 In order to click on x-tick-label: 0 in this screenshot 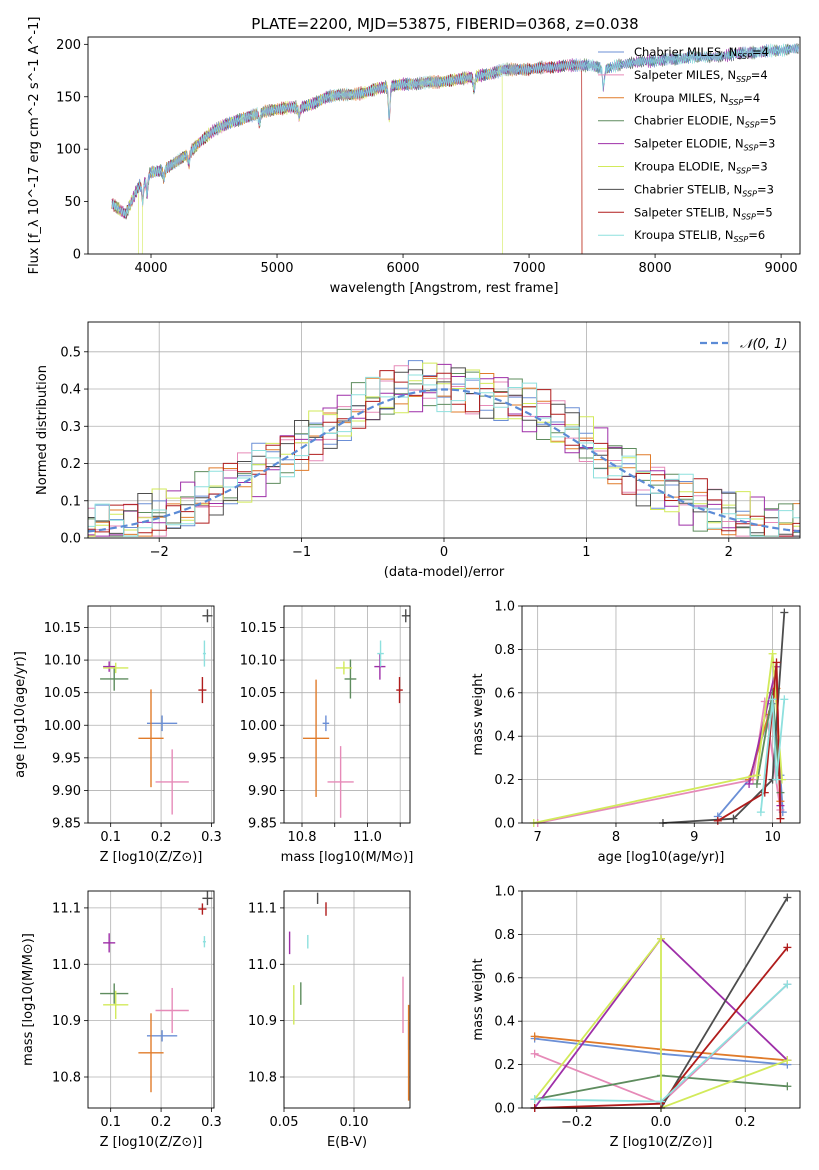, I will do `click(444, 552)`.